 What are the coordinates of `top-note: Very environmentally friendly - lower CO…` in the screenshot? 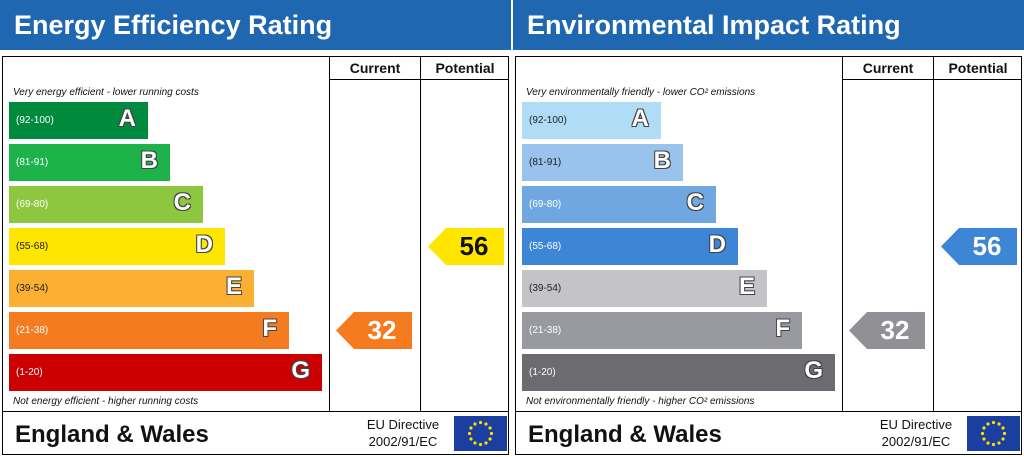 It's located at (641, 92).